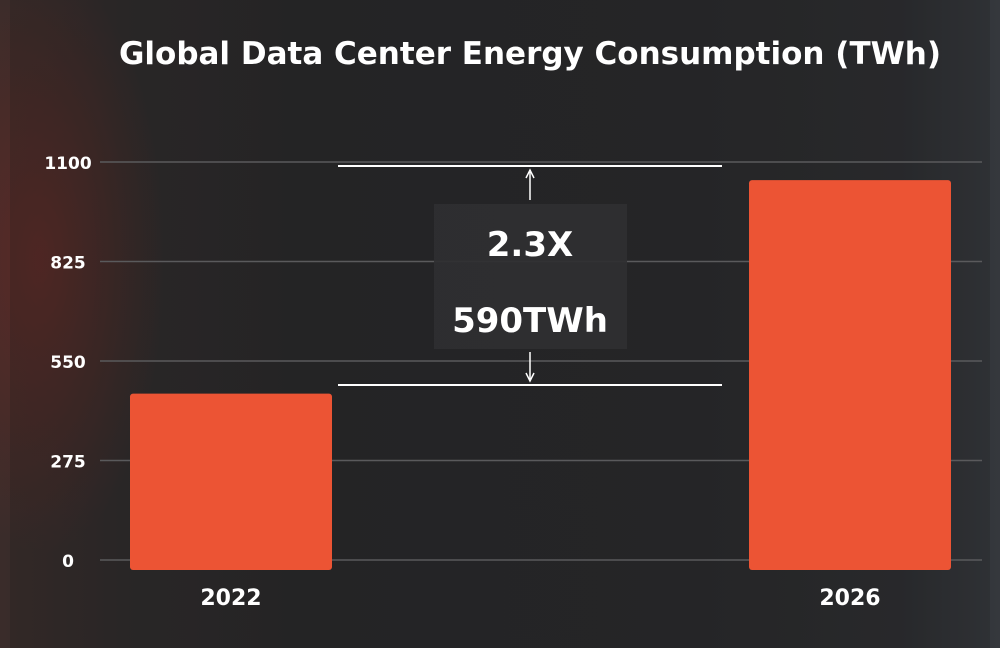 The width and height of the screenshot is (1000, 648). Describe the element at coordinates (540, 598) in the screenshot. I see `x-axis-labels: 2022 2026` at that location.